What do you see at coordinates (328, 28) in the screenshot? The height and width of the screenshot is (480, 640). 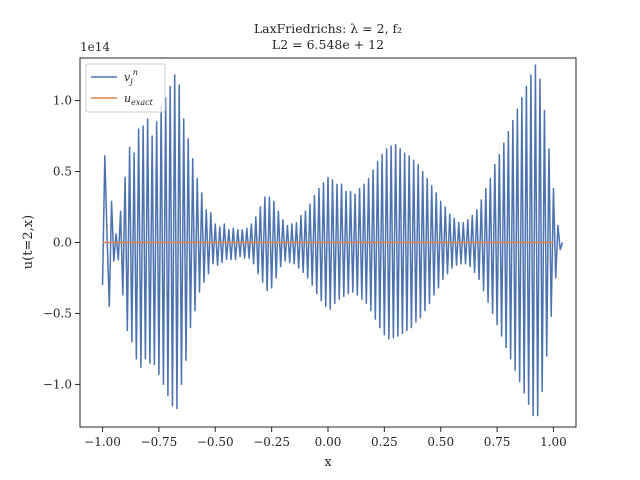 I see `chart-title-line1: LaxFriedrichs: λ = 2, f₂` at bounding box center [328, 28].